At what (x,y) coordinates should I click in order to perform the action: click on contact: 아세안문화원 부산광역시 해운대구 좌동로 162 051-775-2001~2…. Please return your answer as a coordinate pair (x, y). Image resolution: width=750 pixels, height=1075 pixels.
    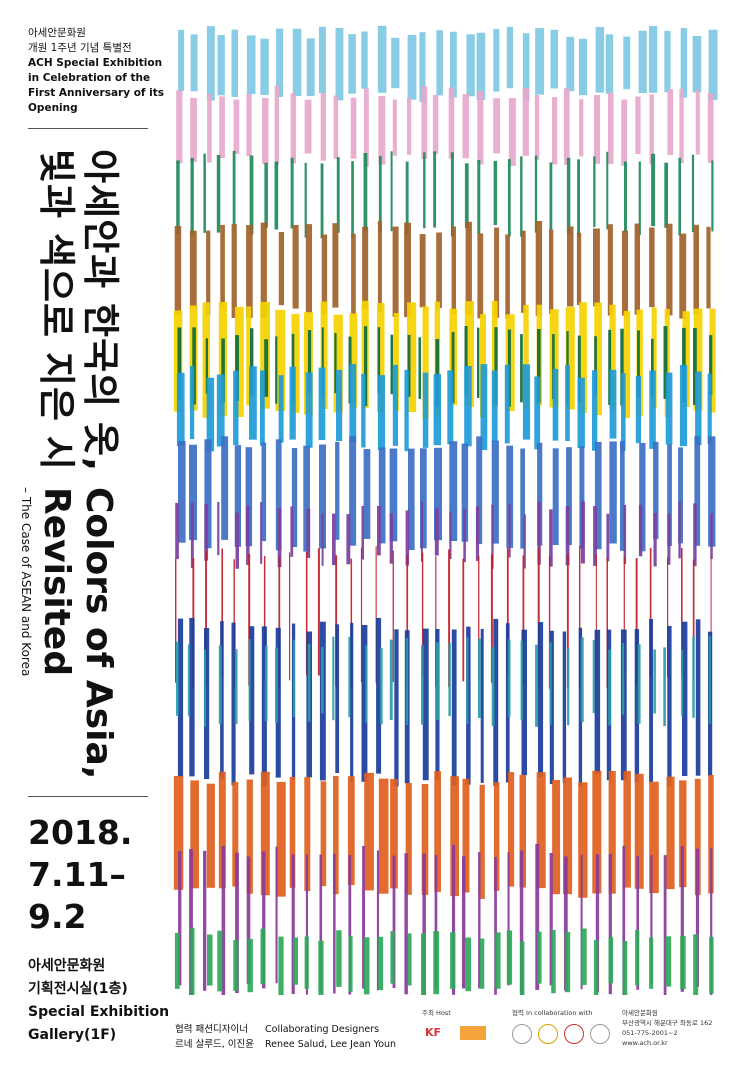
    Looking at the image, I should click on (667, 1028).